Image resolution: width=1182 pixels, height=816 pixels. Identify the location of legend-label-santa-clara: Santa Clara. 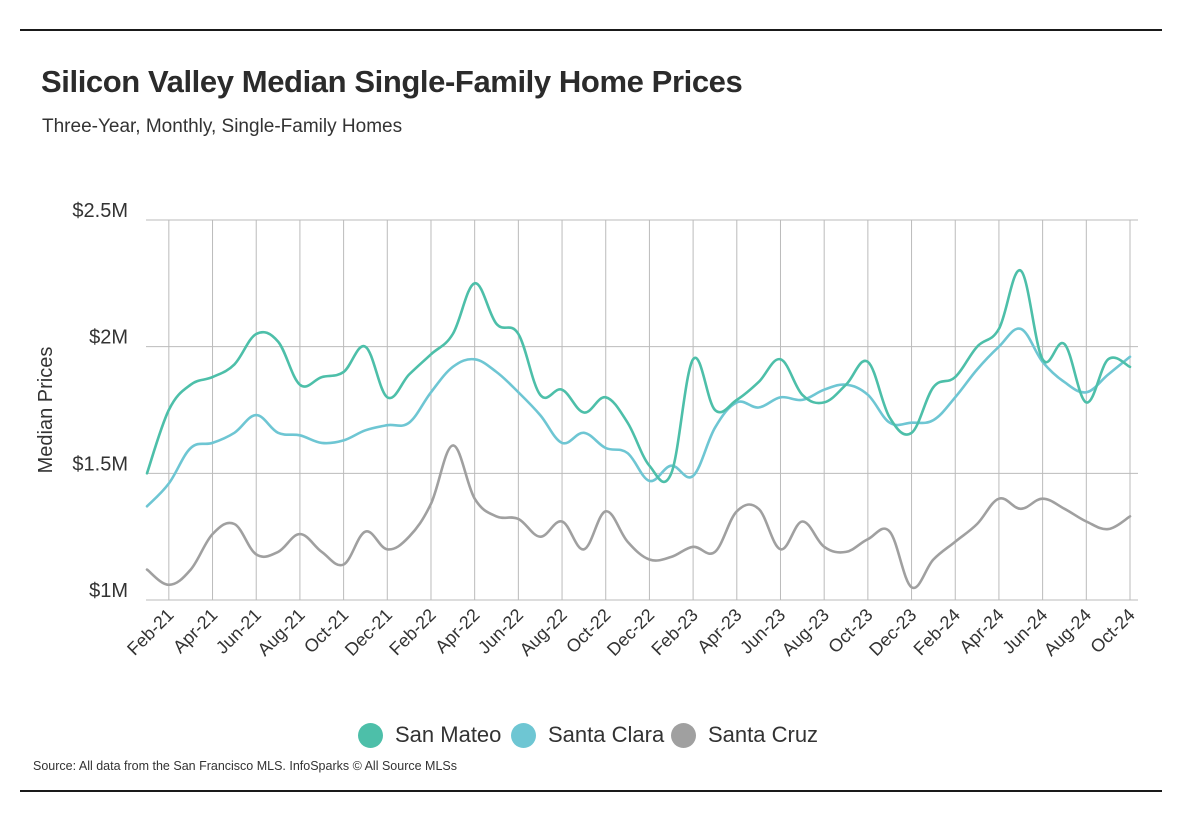
(606, 734).